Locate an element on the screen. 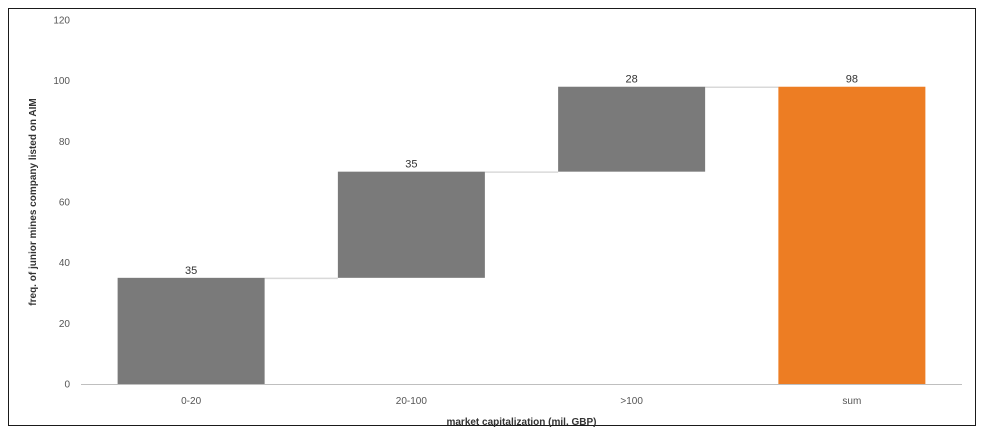 This screenshot has height=434, width=987. y-tick-label: 100 is located at coordinates (61, 81).